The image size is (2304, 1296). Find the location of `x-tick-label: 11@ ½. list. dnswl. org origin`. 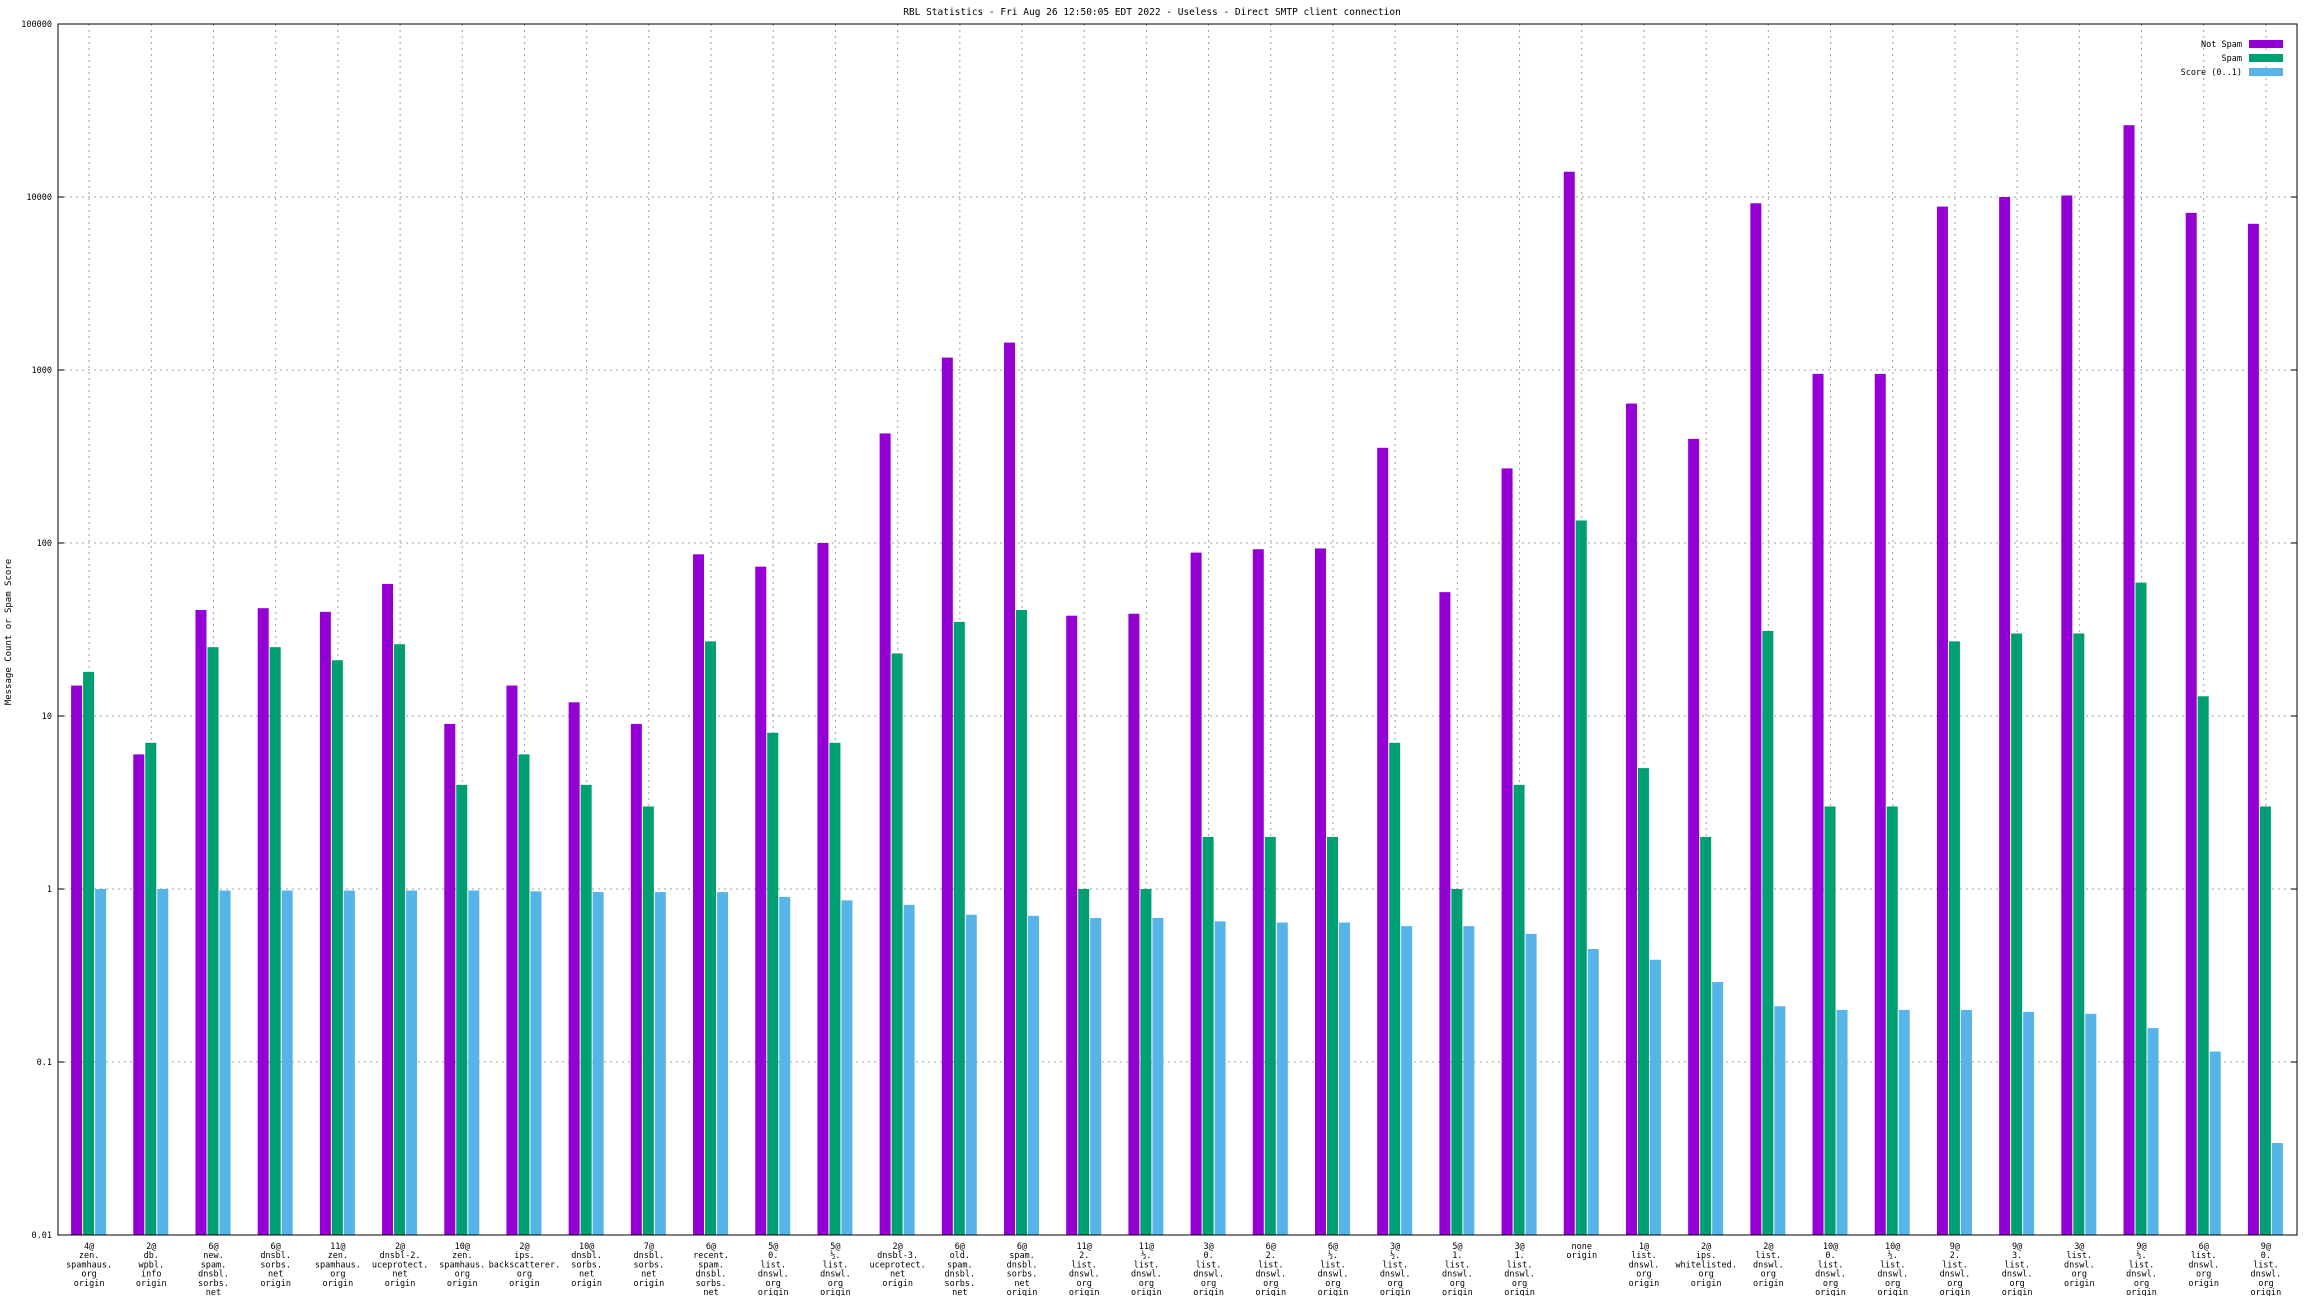

x-tick-label: 11@ ½. list. dnswl. org origin is located at coordinates (1146, 1269).